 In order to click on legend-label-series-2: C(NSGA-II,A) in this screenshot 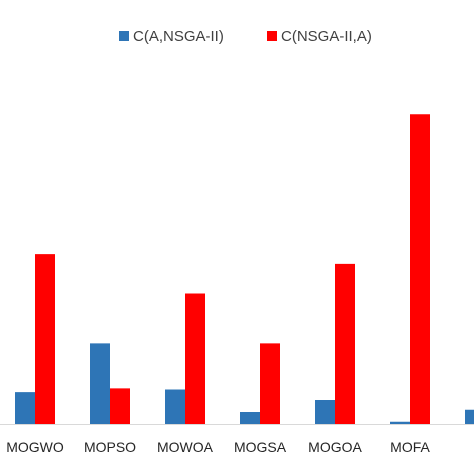, I will do `click(326, 36)`.